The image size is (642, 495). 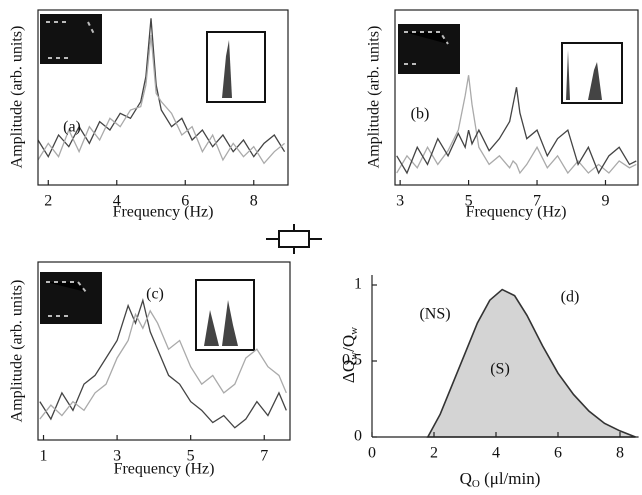 I want to click on y-axis-label: ΔQw/Qw, so click(x=349, y=355).